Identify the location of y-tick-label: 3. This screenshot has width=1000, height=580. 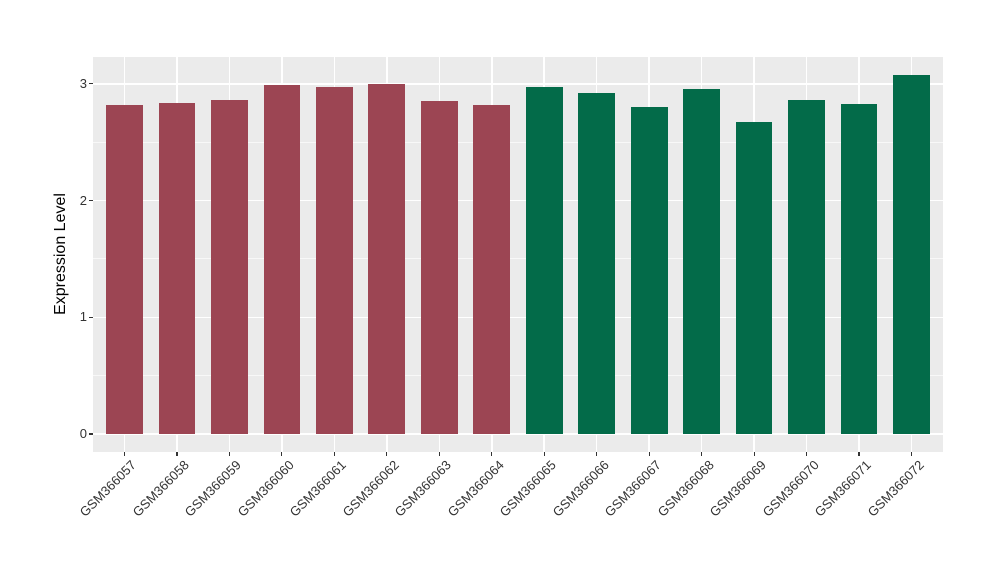
(83, 83).